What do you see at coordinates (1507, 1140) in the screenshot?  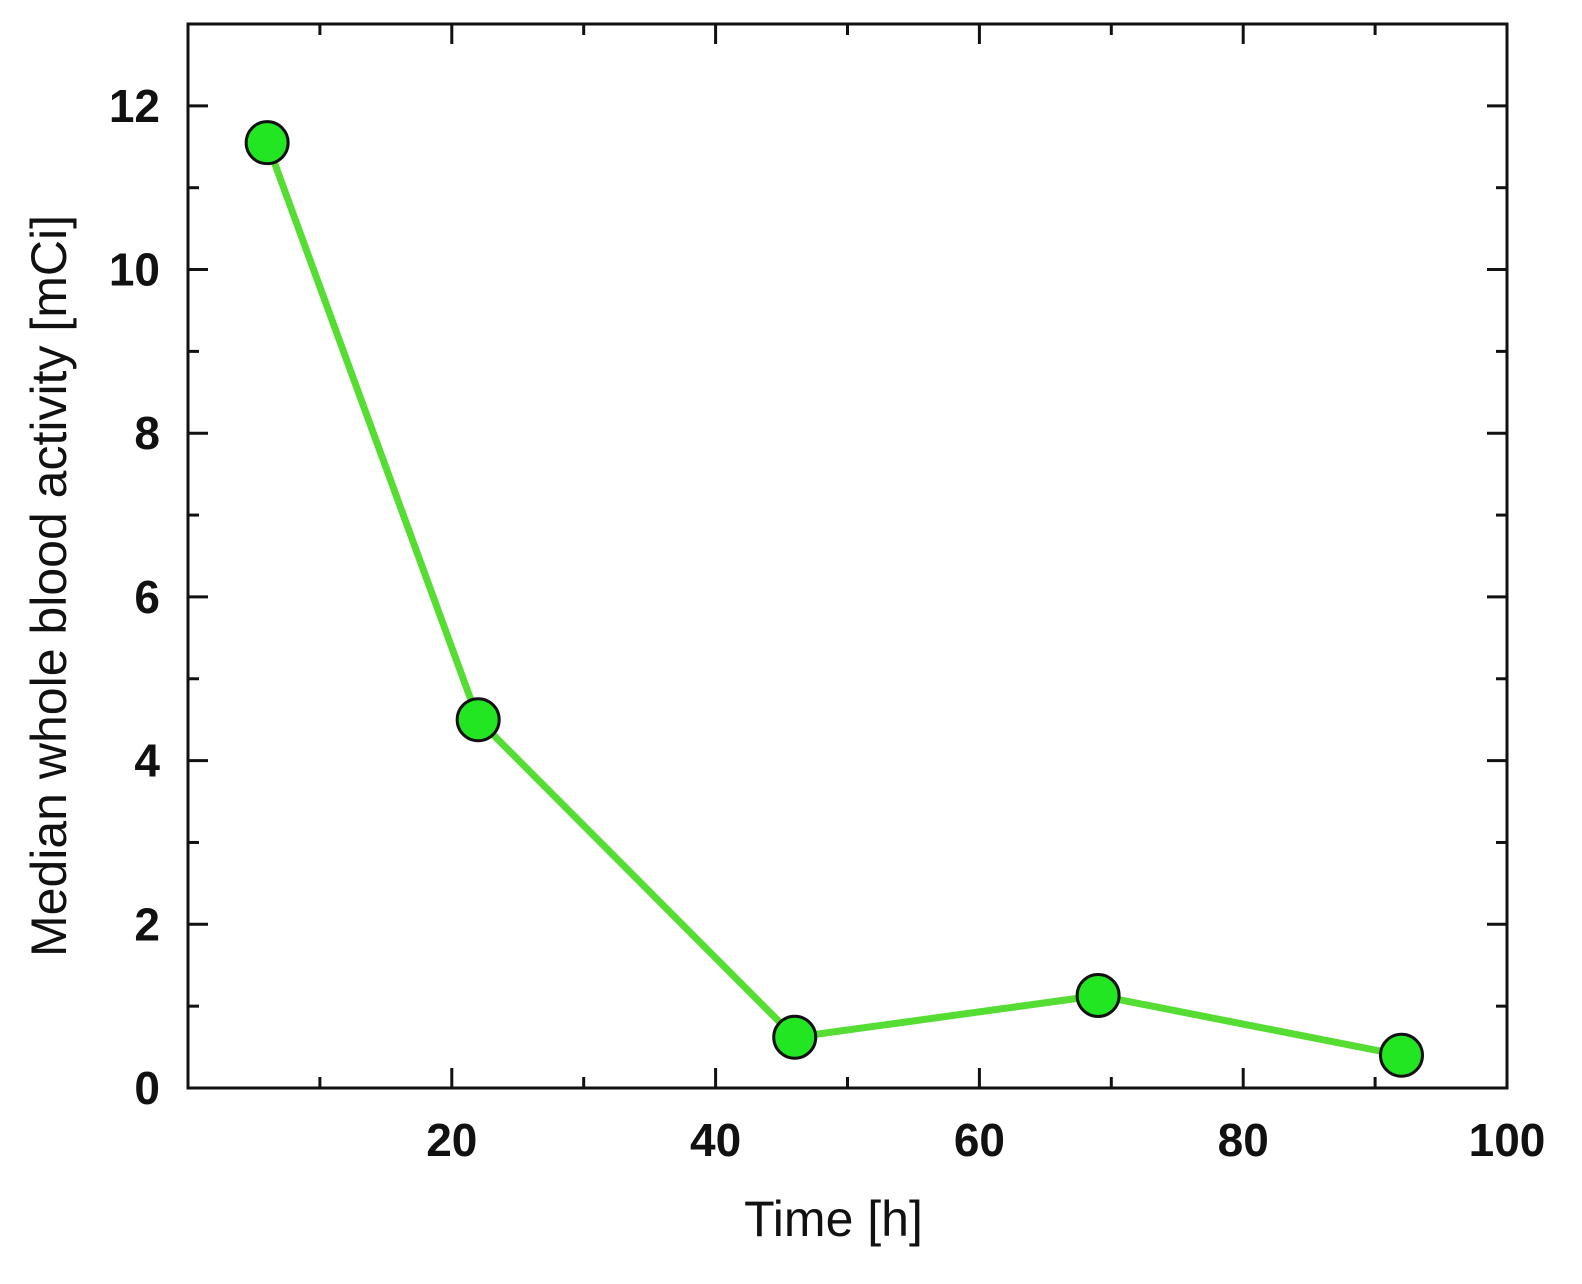 I see `x-tick-label: 100` at bounding box center [1507, 1140].